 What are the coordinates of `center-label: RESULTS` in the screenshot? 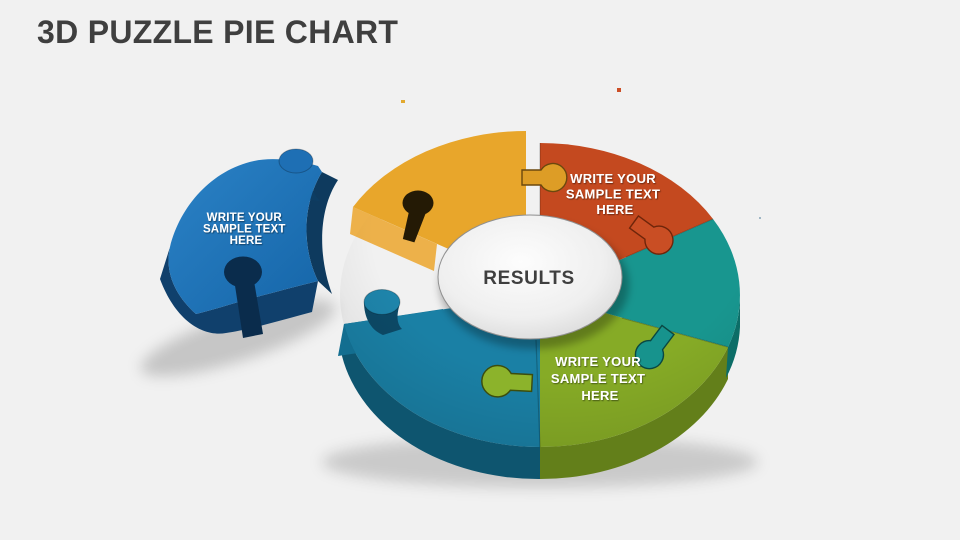 It's located at (528, 278).